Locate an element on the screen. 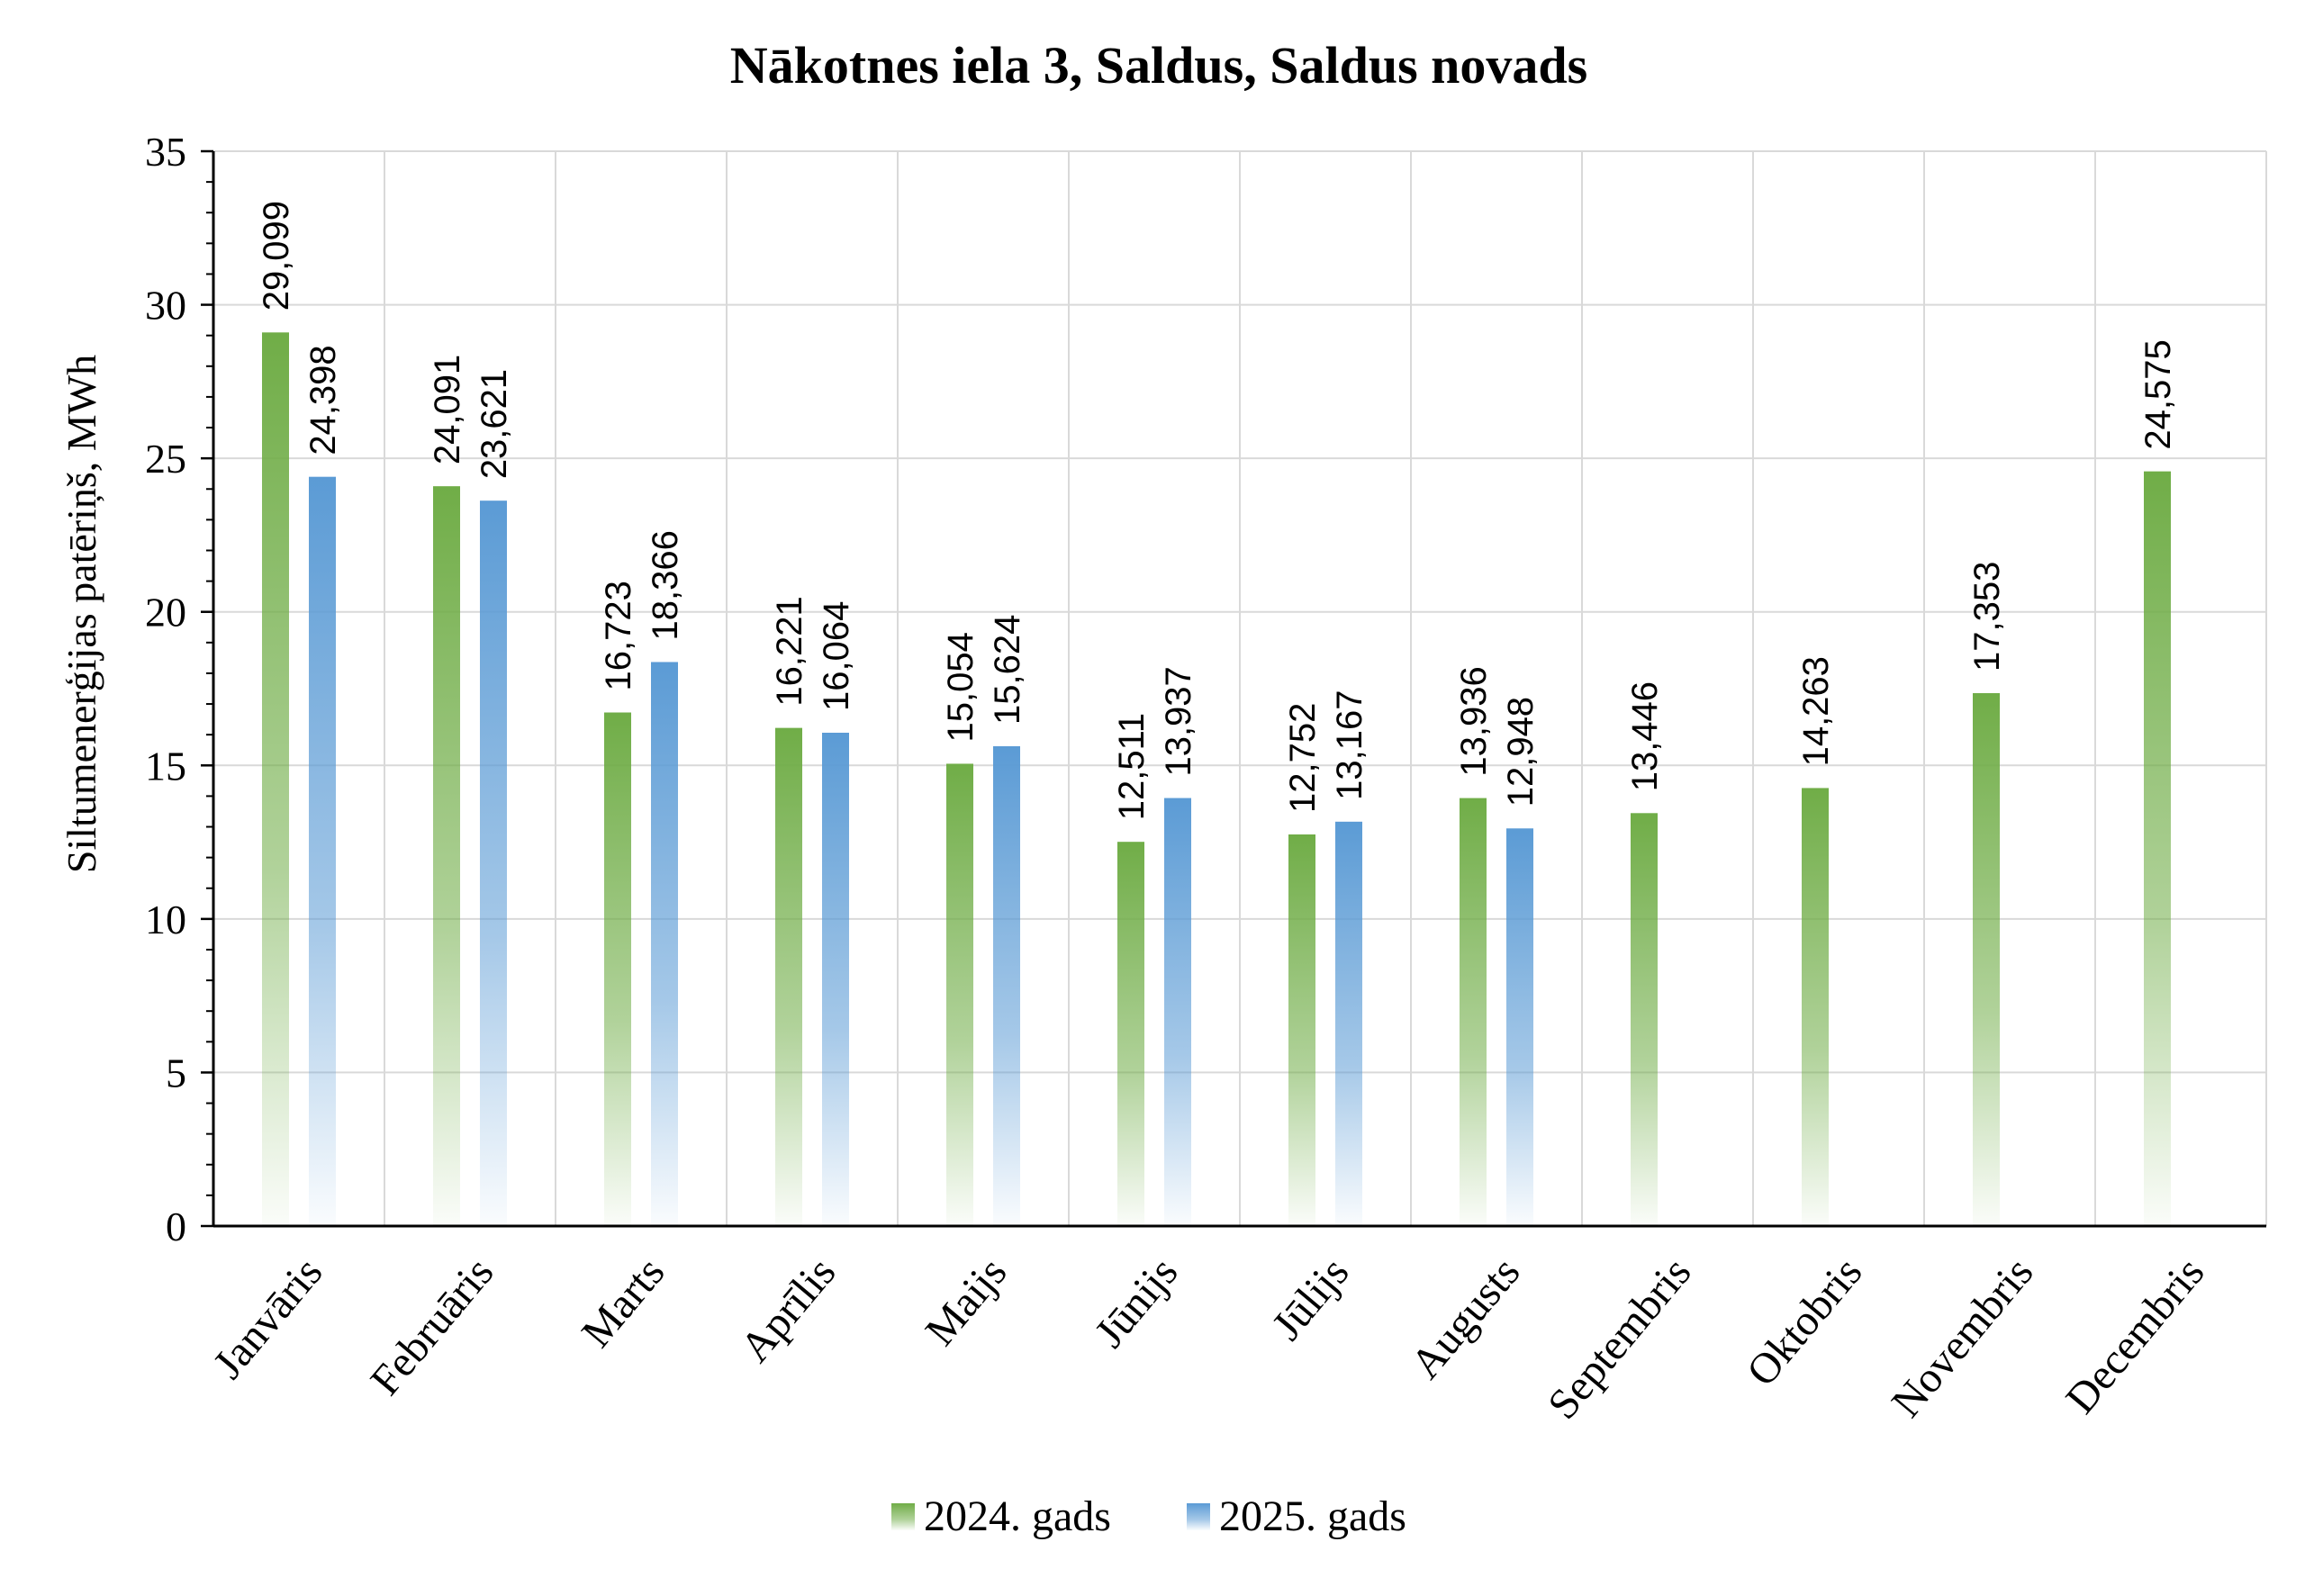 The image size is (2305, 1596). x-tick-label: Decembris is located at coordinates (2134, 1335).